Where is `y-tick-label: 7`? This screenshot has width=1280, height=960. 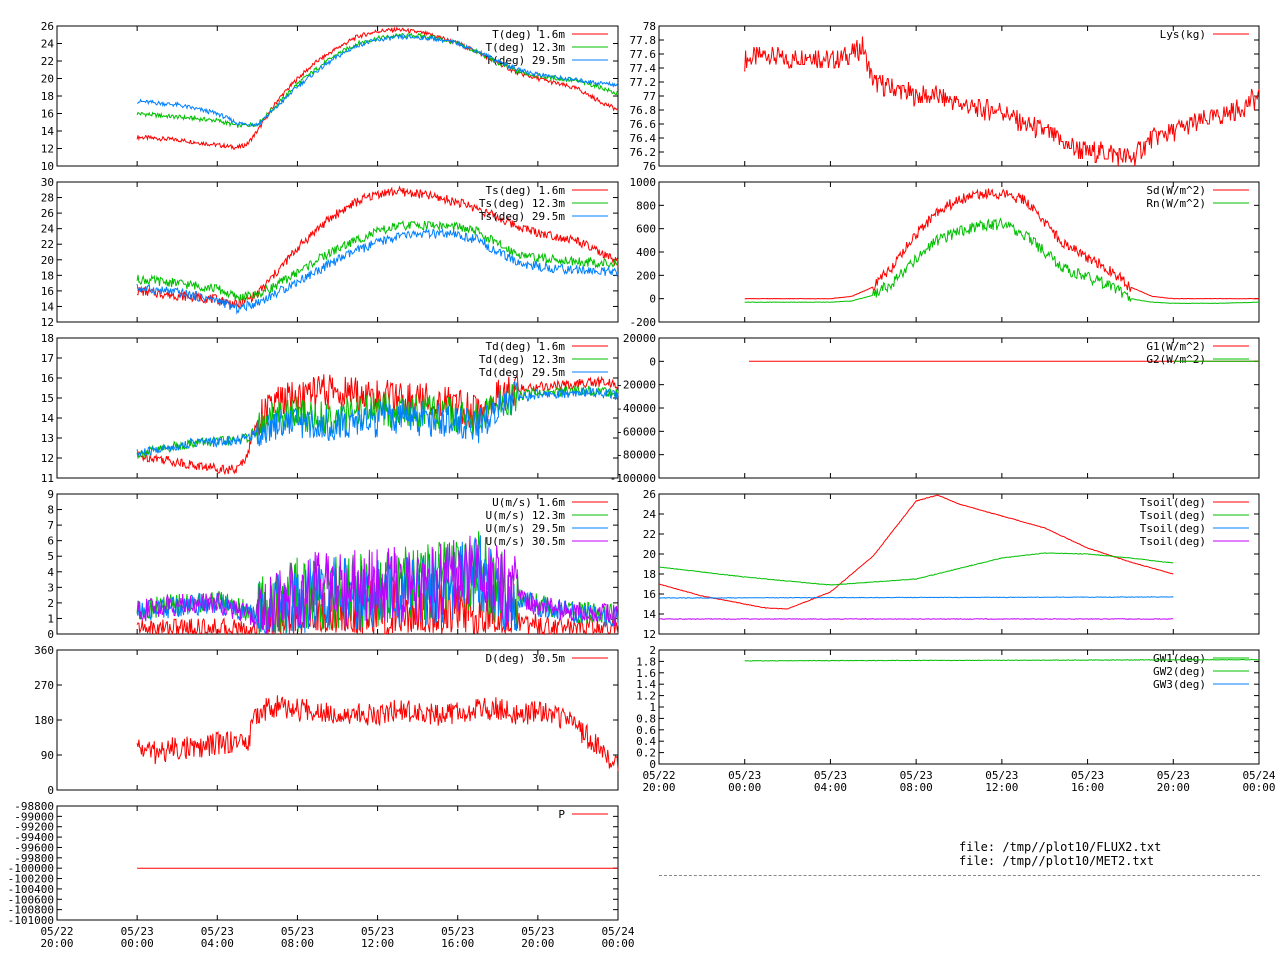
y-tick-label: 7 is located at coordinates (50, 525).